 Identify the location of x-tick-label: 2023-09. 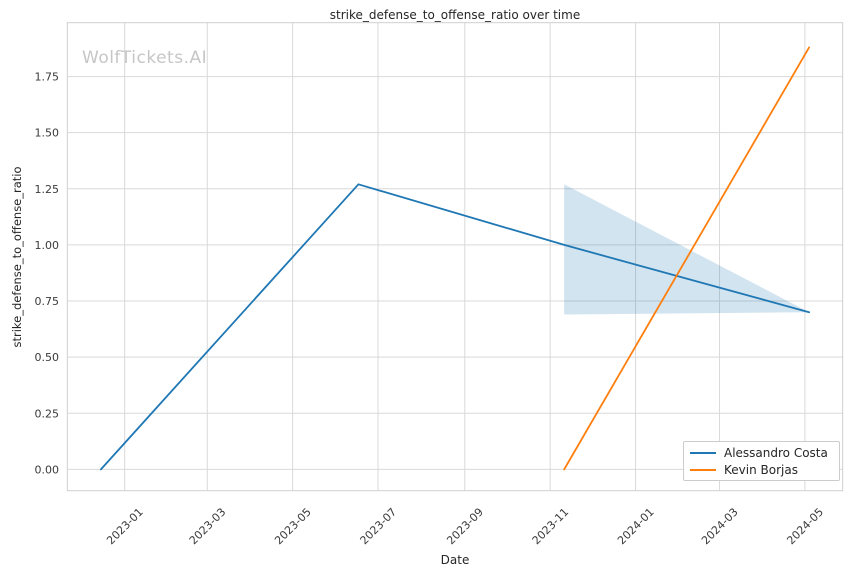
(465, 527).